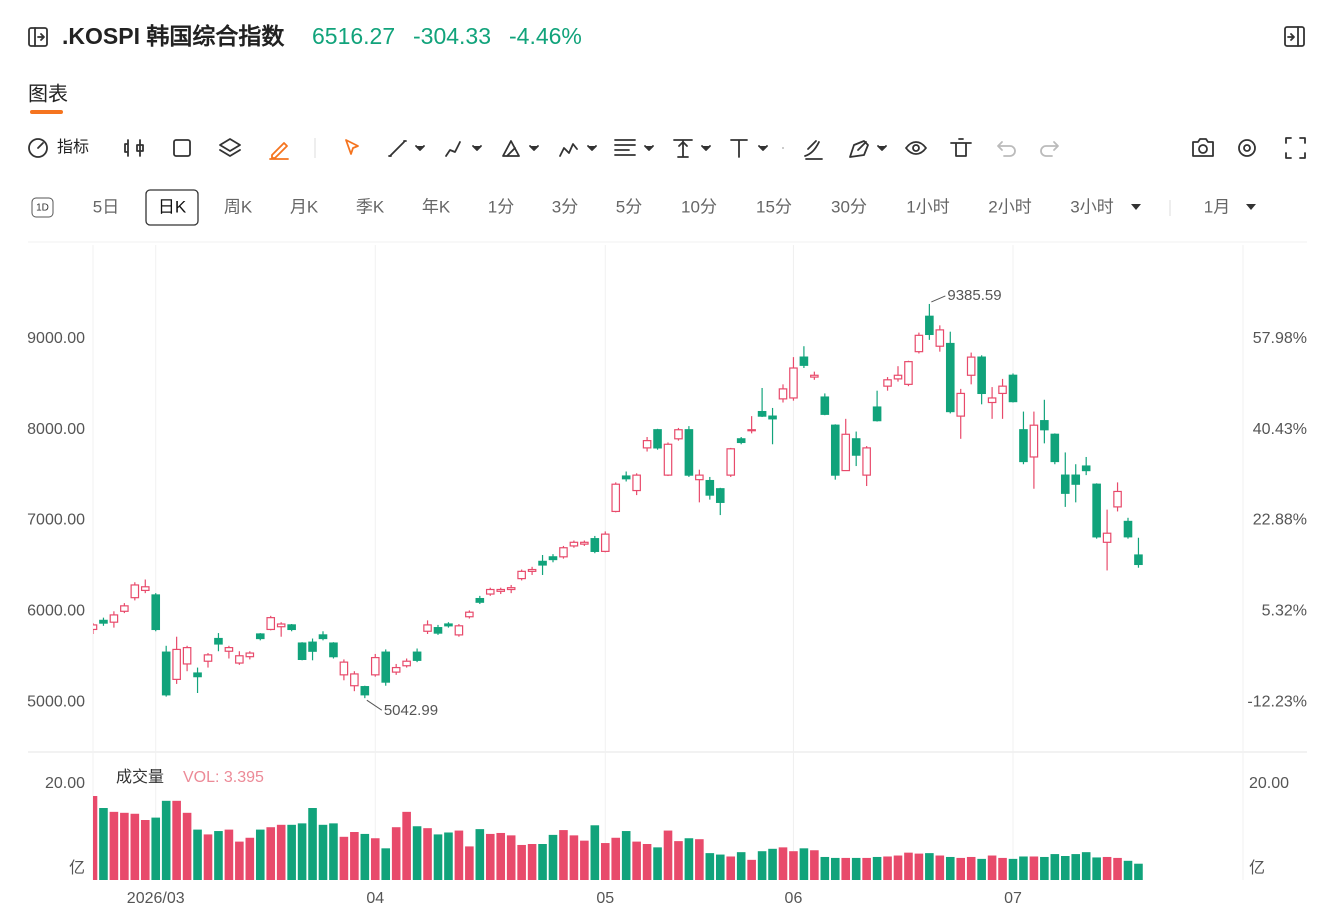 The height and width of the screenshot is (914, 1320). What do you see at coordinates (1013, 898) in the screenshot?
I see `x-tick-label: 07` at bounding box center [1013, 898].